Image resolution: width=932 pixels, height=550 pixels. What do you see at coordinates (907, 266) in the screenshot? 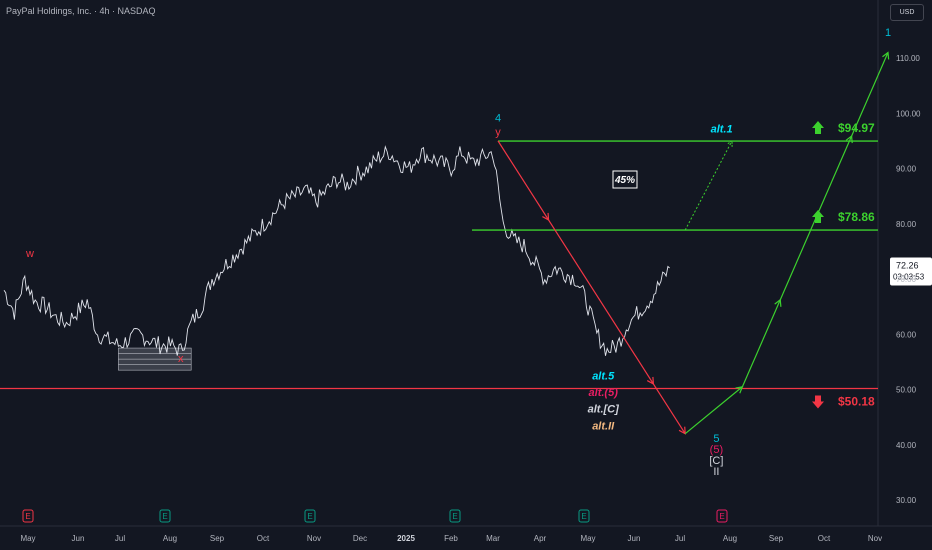
I see `current-price-value: 72.26` at bounding box center [907, 266].